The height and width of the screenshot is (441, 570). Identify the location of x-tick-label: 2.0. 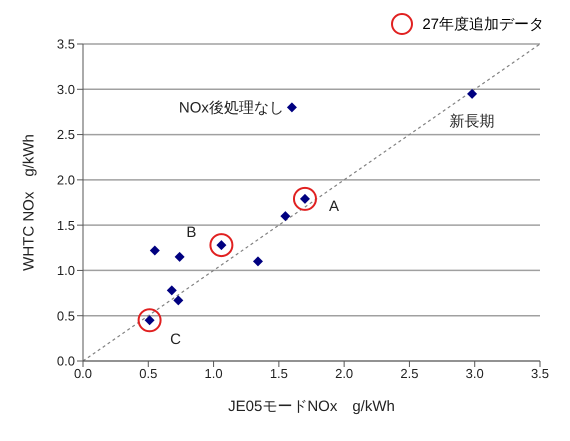
(344, 374).